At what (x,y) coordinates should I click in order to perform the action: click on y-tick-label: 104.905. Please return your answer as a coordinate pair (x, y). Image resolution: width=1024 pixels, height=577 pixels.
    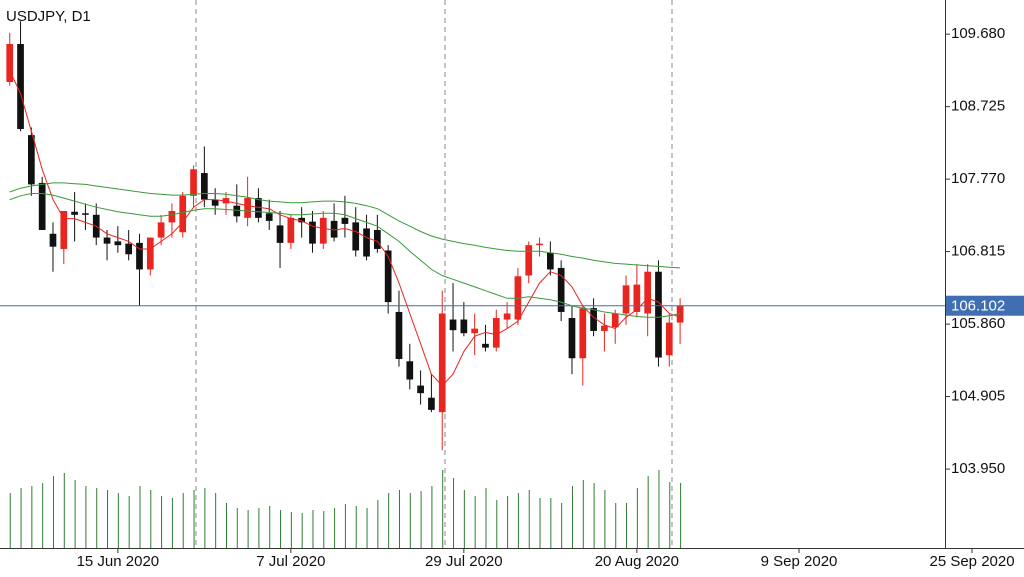
    Looking at the image, I should click on (978, 396).